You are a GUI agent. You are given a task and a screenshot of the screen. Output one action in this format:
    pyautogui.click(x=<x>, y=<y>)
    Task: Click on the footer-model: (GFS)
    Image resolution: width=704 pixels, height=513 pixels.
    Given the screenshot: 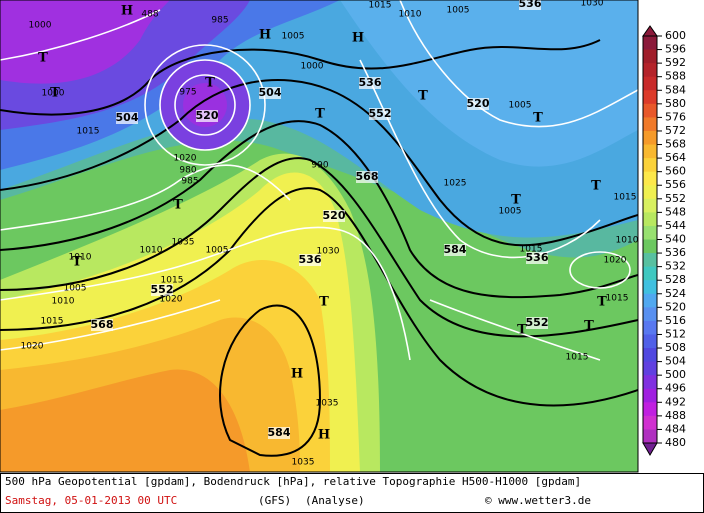 What is the action you would take?
    pyautogui.click(x=274, y=500)
    